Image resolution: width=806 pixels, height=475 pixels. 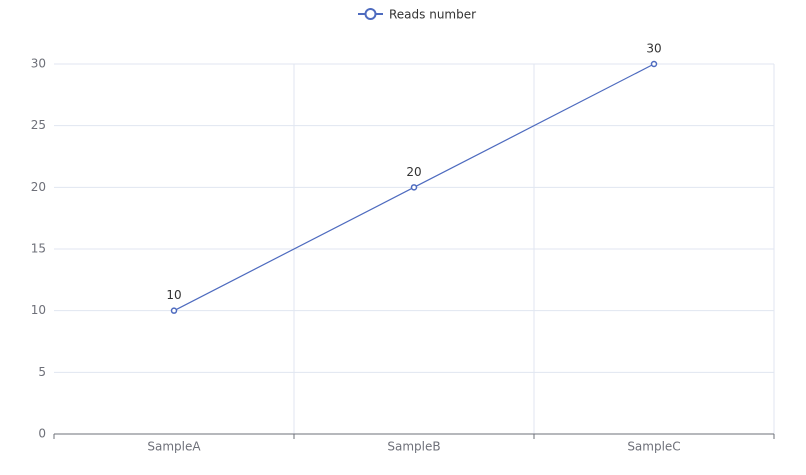 What do you see at coordinates (42, 372) in the screenshot?
I see `y-tick-label: 5` at bounding box center [42, 372].